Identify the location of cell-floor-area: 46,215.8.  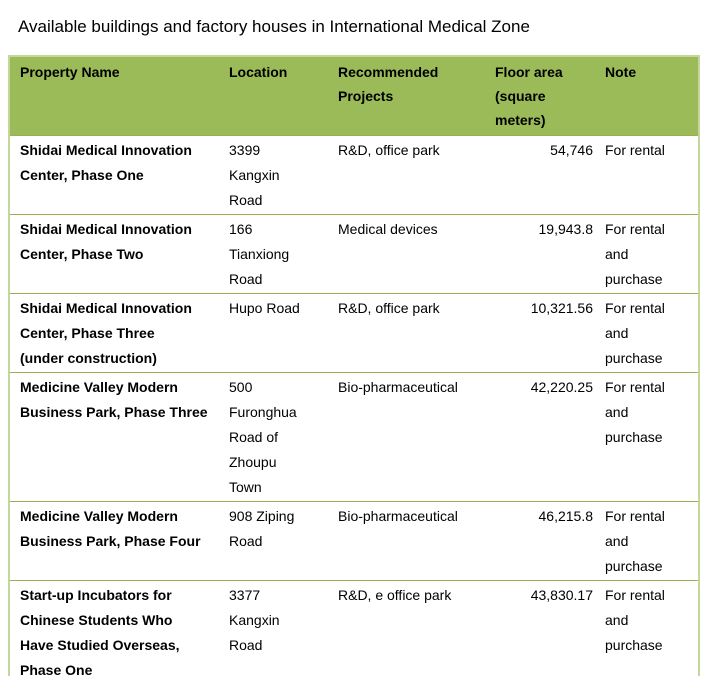
(544, 541).